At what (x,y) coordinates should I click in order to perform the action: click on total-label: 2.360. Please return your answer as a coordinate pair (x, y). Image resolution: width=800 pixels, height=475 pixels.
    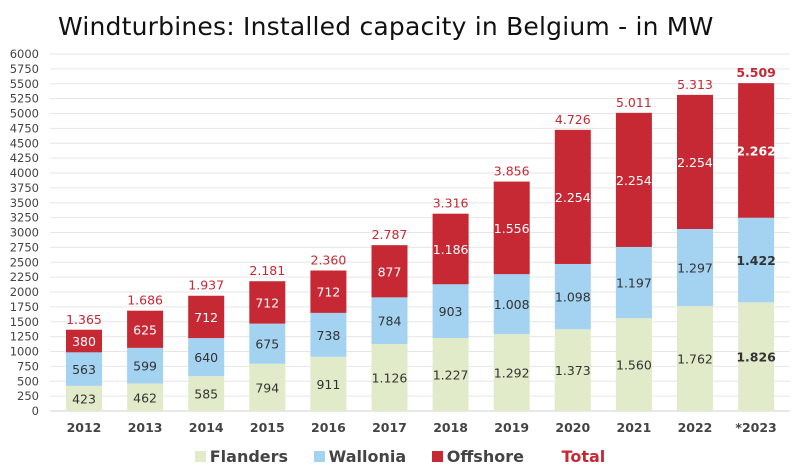
    Looking at the image, I should click on (329, 260).